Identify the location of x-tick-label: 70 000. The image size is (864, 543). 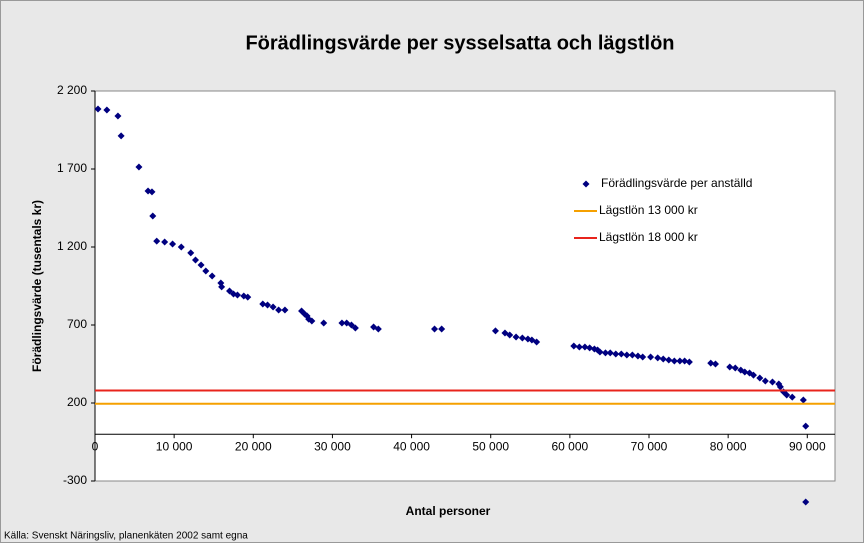
(649, 446).